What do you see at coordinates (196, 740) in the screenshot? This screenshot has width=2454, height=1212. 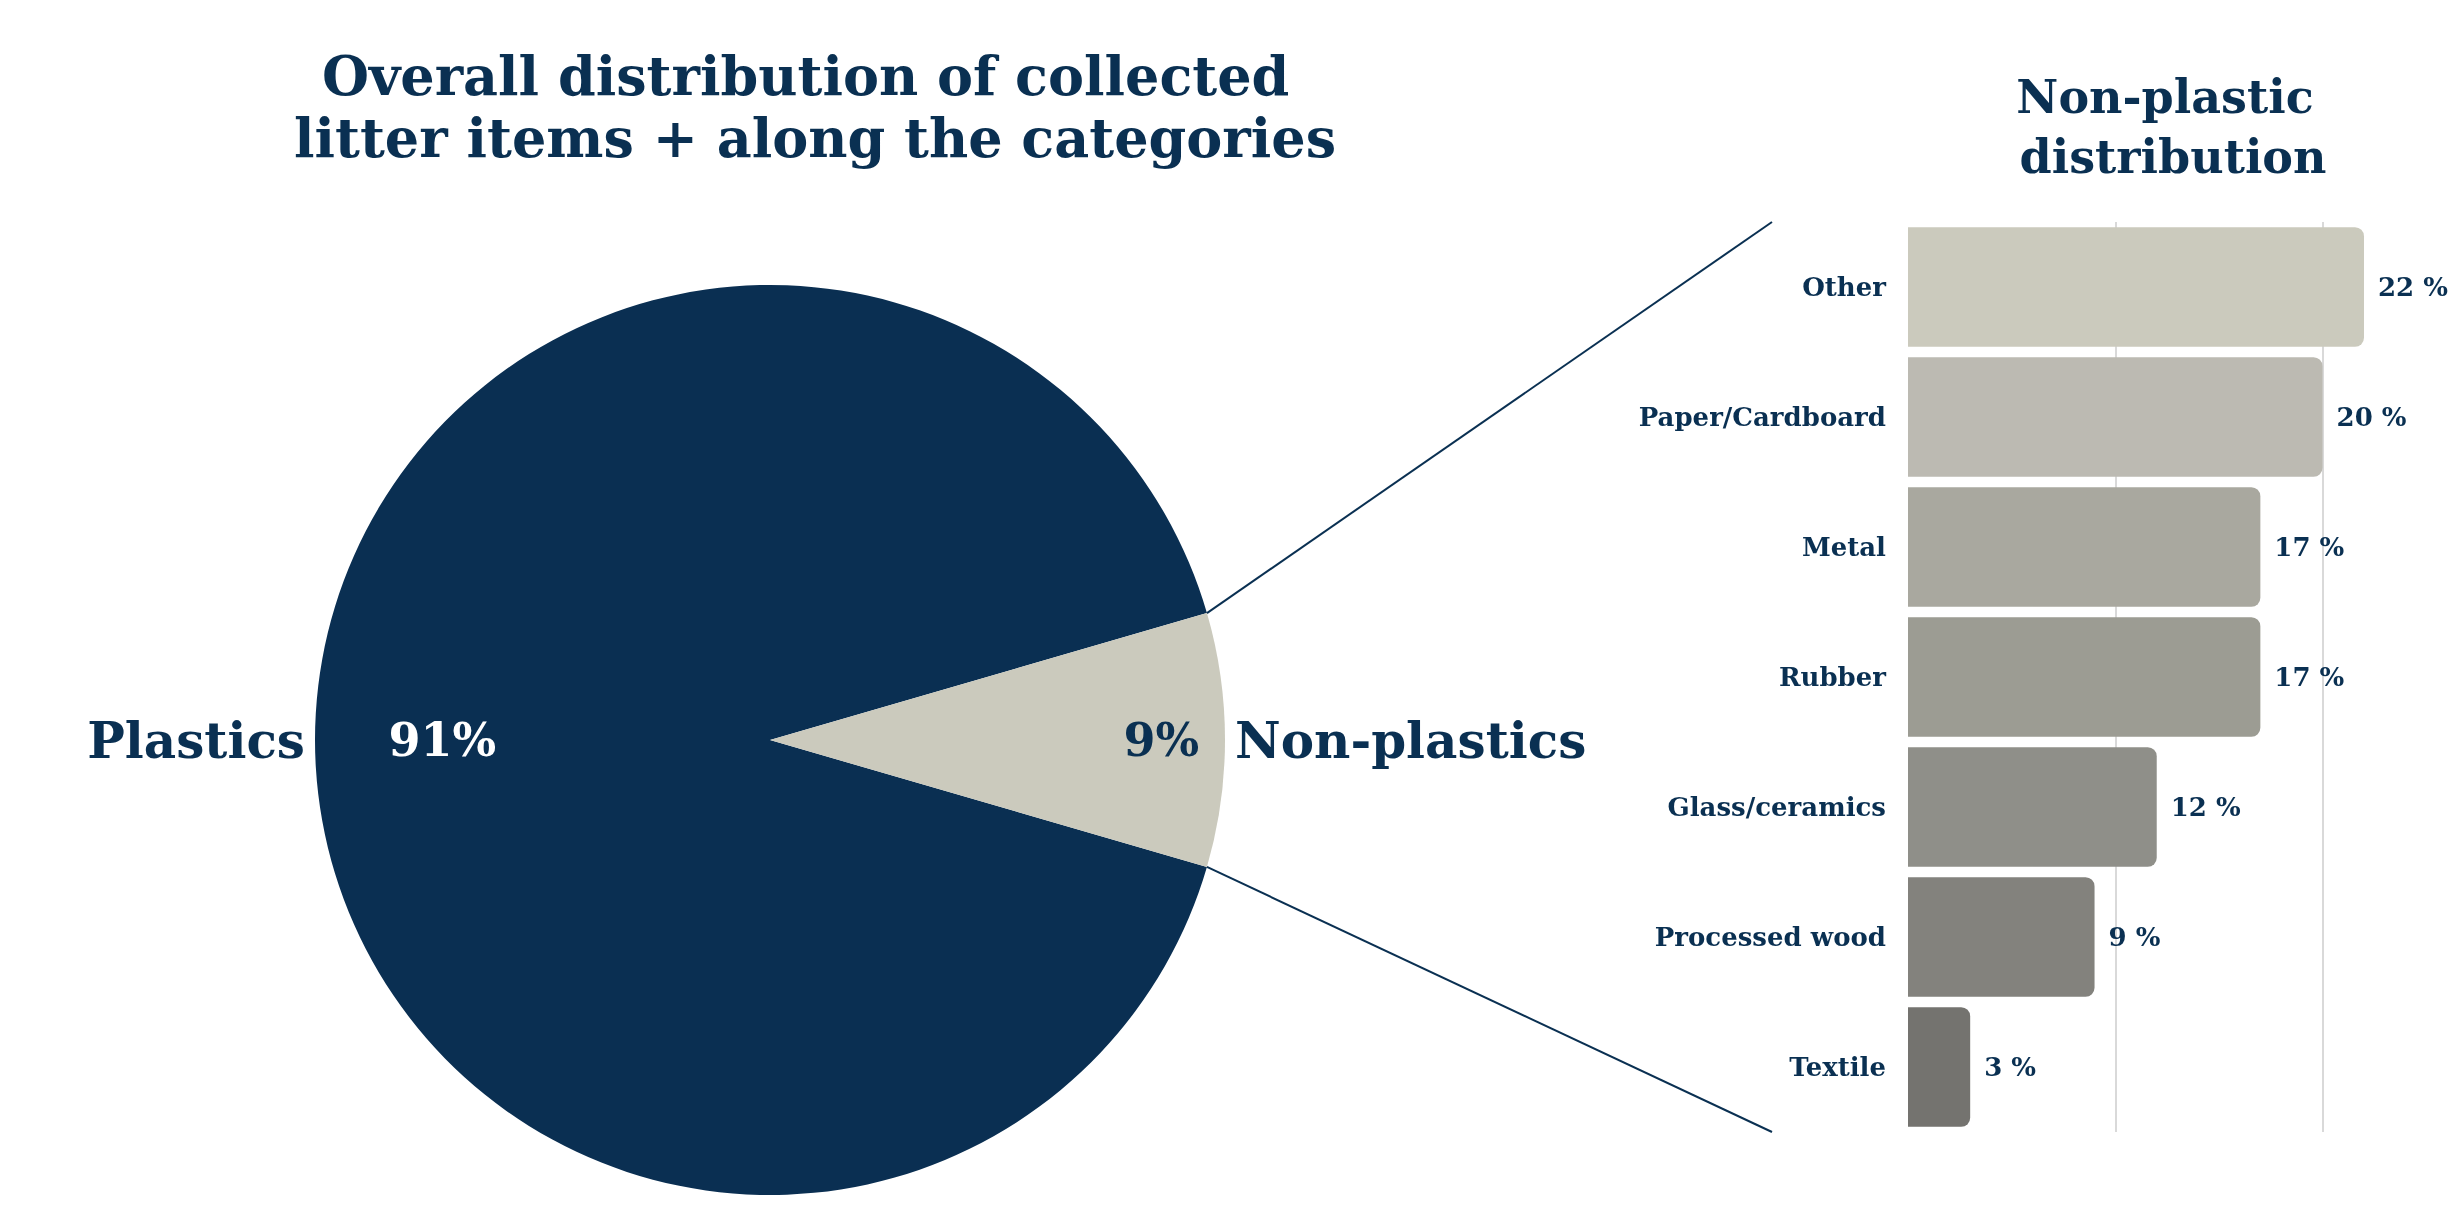 I see `slice-label: Plastics` at bounding box center [196, 740].